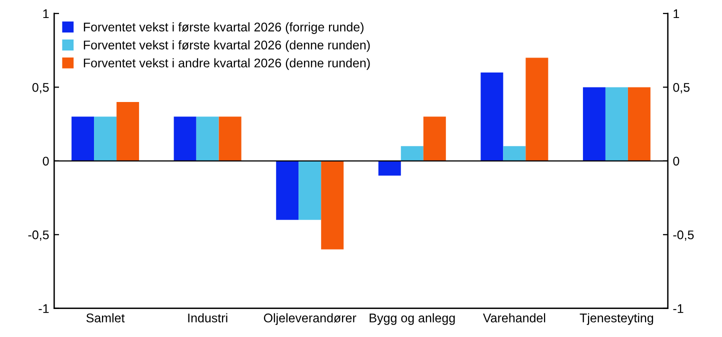 The width and height of the screenshot is (722, 337). I want to click on legend-label: Forventet vekst i andre kvartal 2026 (denne runden), so click(227, 64).